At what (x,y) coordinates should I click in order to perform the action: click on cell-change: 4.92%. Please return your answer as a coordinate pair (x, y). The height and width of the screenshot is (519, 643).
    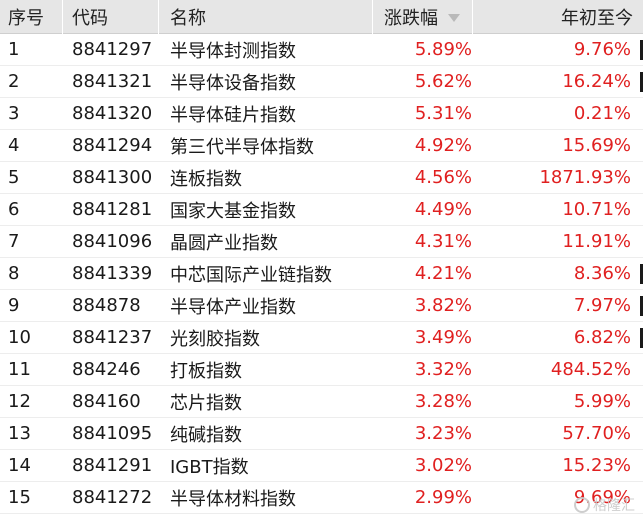
    Looking at the image, I should click on (443, 145).